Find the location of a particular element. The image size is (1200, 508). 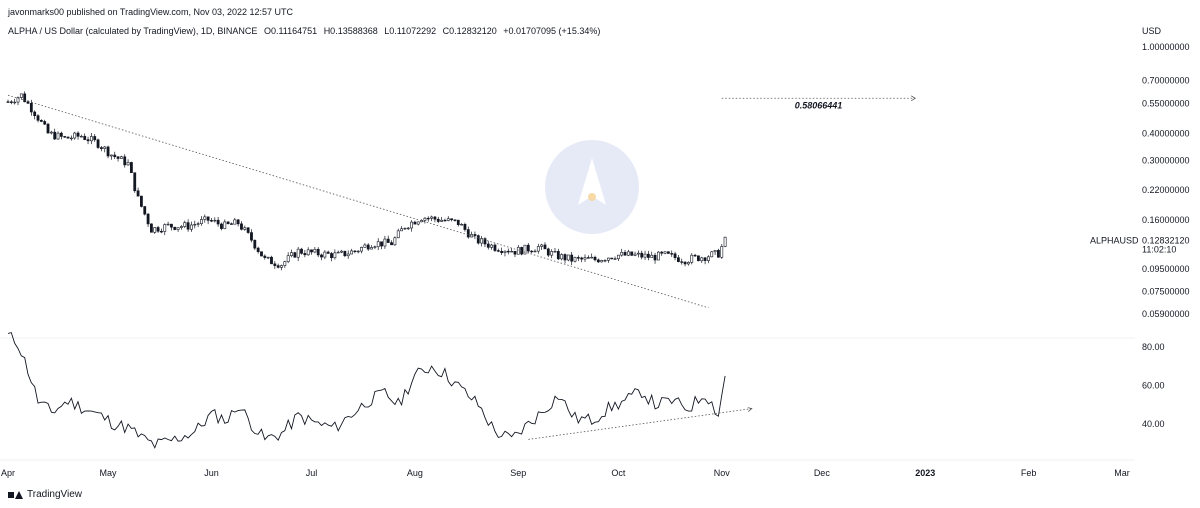

time-tick-label: Feb is located at coordinates (1029, 473).